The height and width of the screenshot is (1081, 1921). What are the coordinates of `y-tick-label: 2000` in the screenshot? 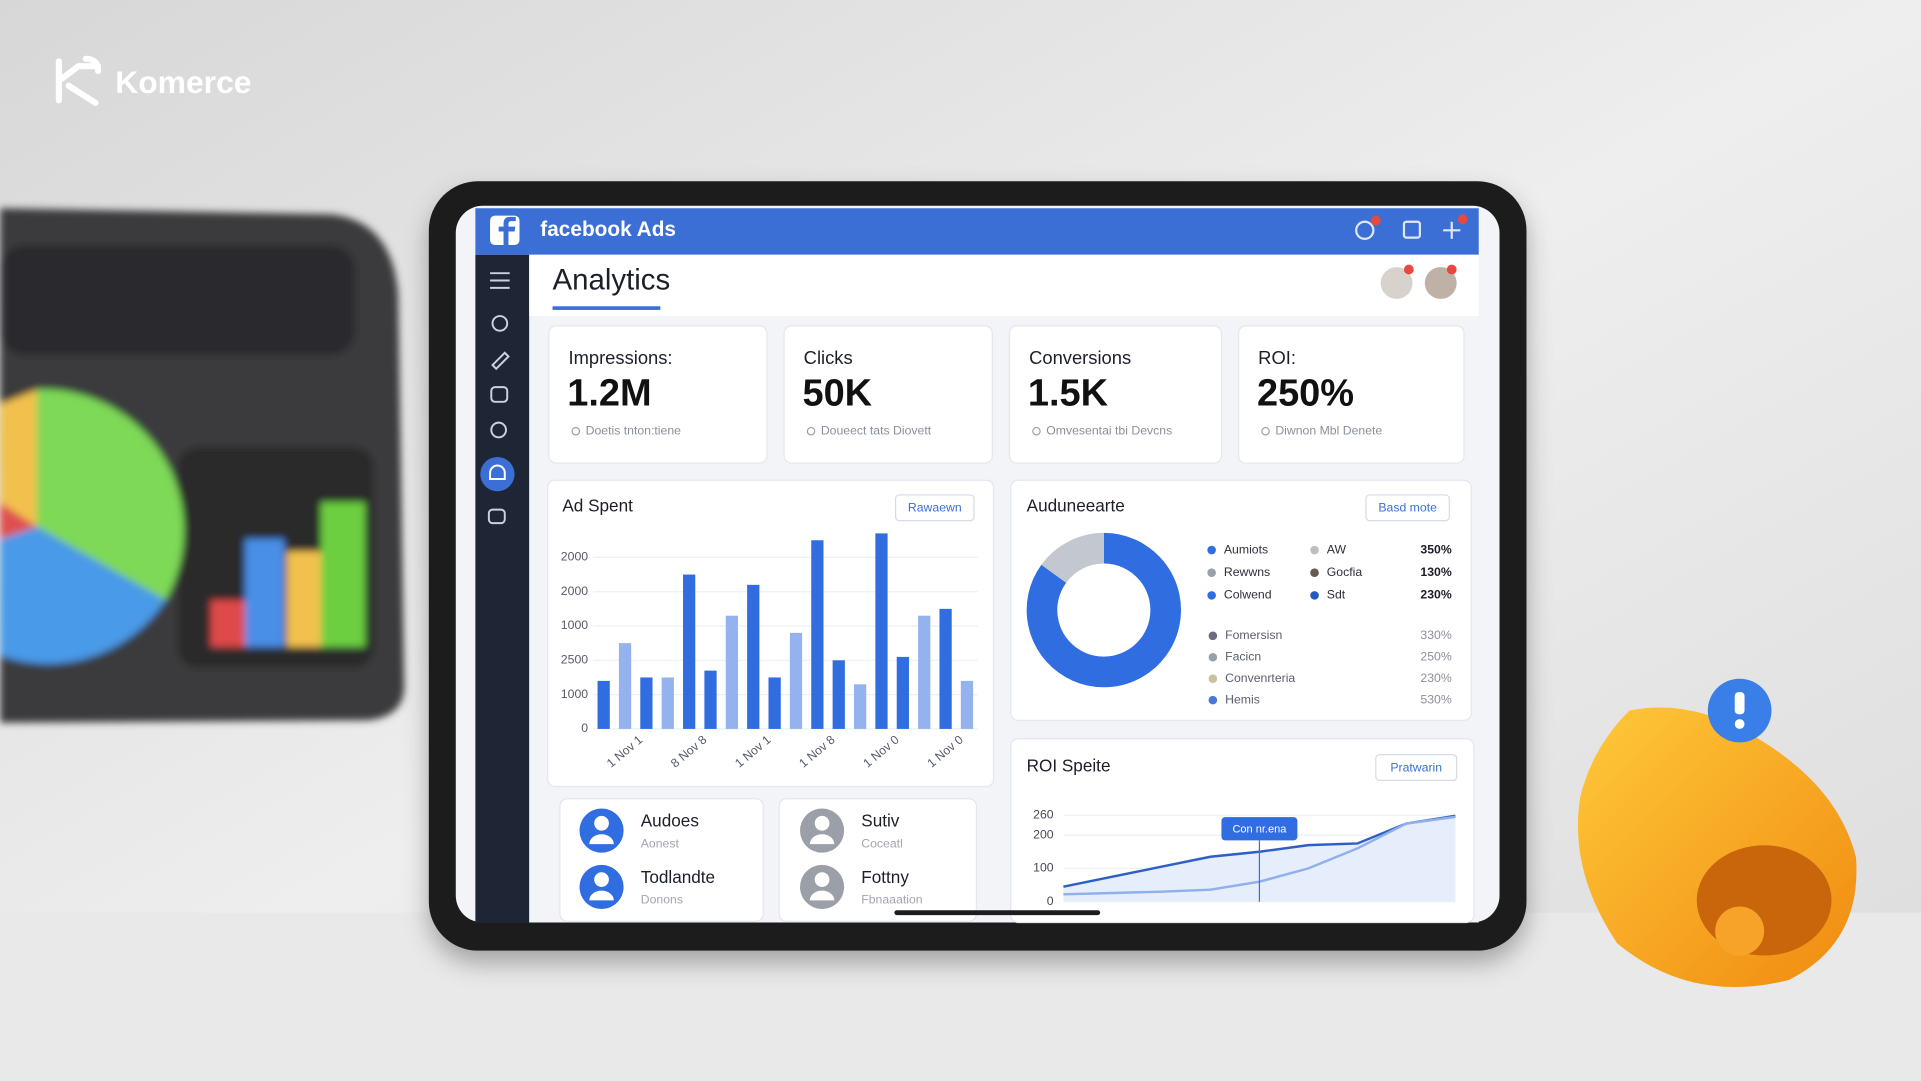 It's located at (574, 557).